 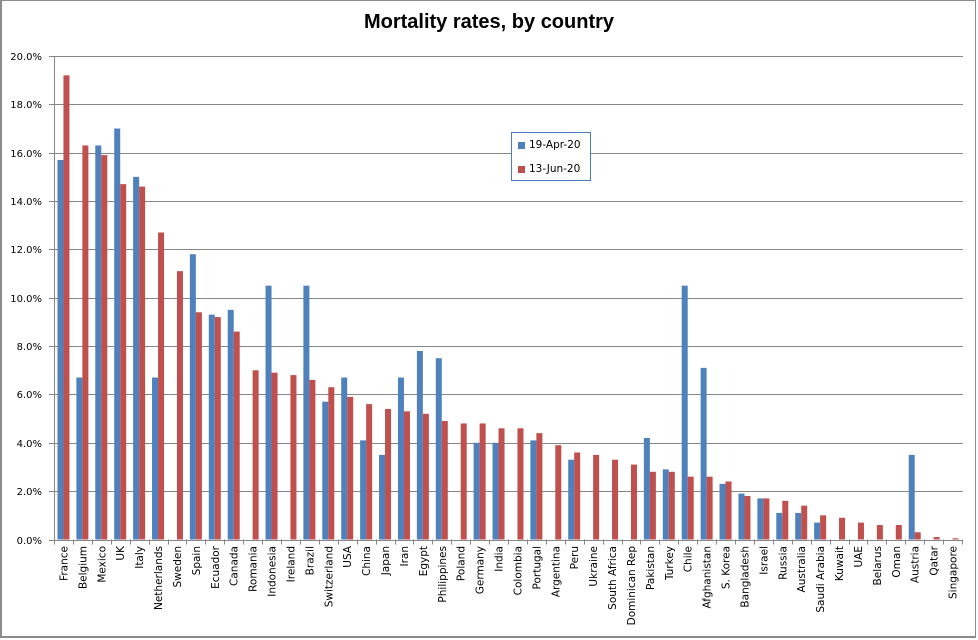 What do you see at coordinates (325, 470) in the screenshot?
I see `bar-series-1-switzerland` at bounding box center [325, 470].